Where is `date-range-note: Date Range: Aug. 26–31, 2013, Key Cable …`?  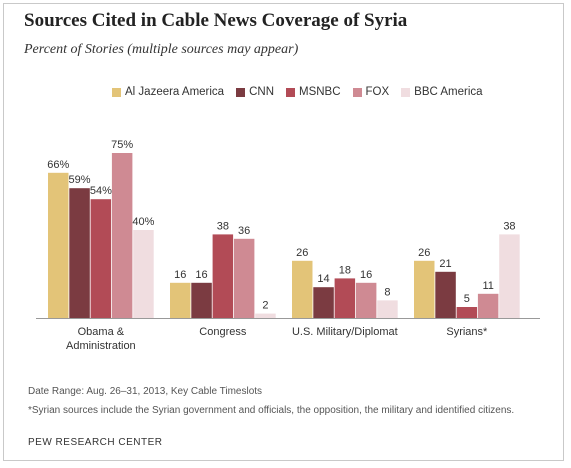
date-range-note: Date Range: Aug. 26–31, 2013, Key Cable … is located at coordinates (145, 391).